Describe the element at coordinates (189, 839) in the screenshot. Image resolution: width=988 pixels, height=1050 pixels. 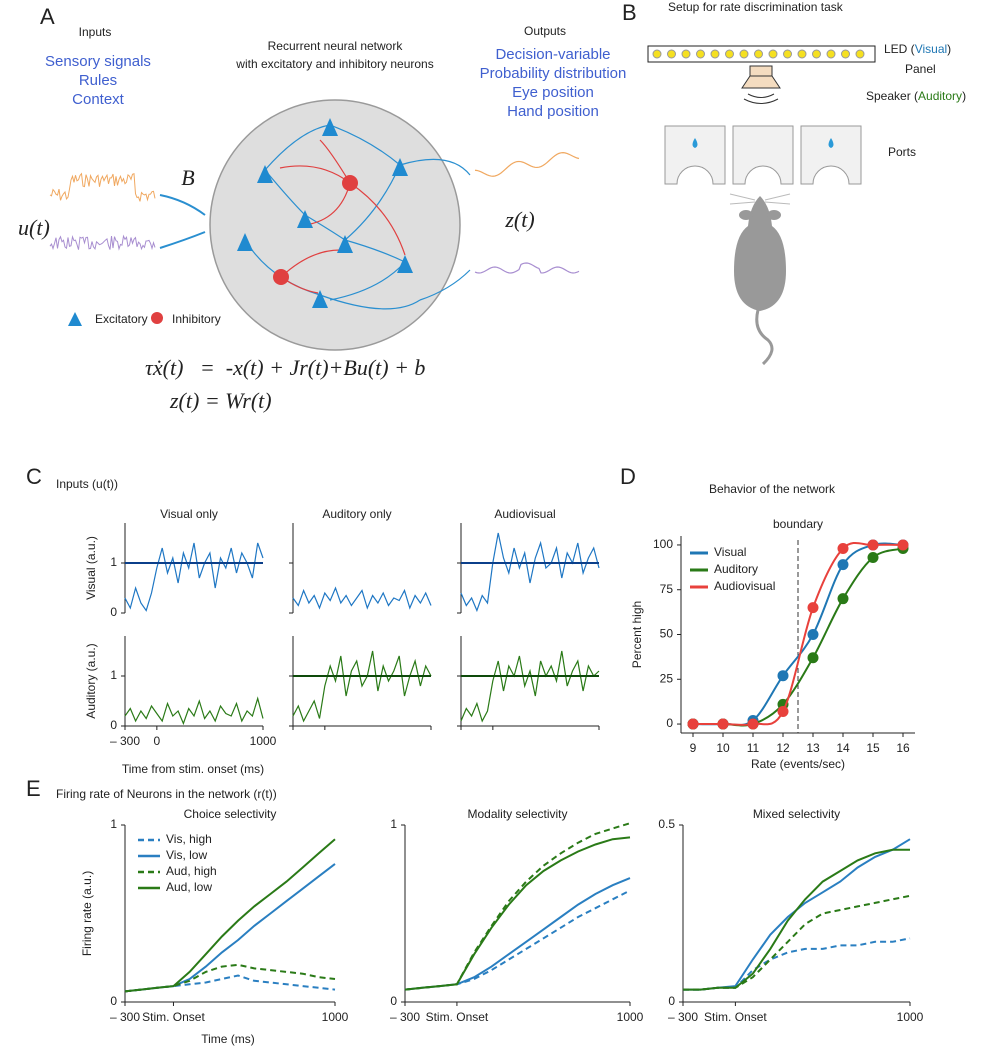
I see `legend-label: Vis, high` at that location.